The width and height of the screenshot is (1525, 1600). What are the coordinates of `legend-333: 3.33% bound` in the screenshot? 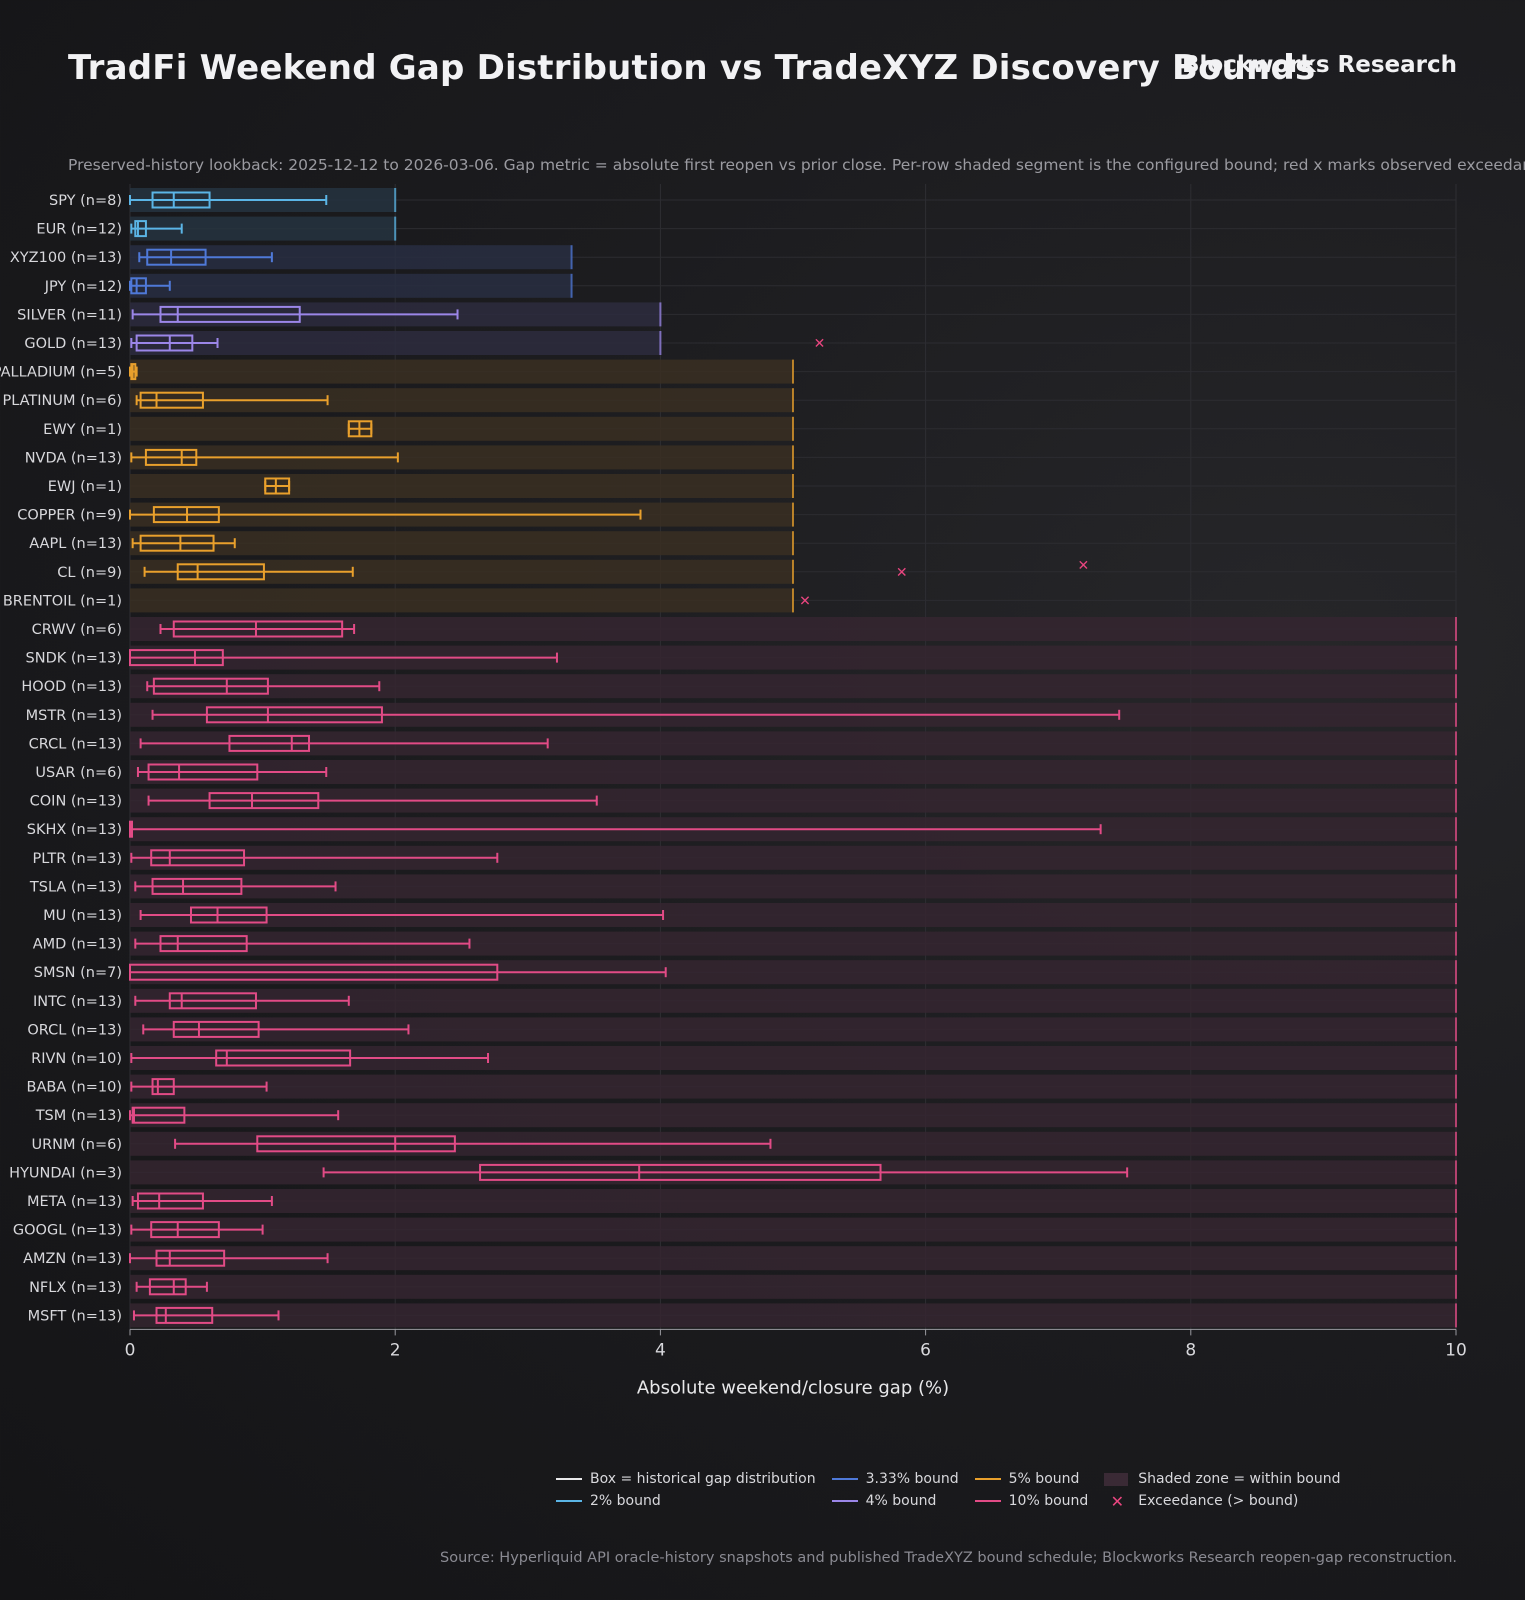 It's located at (895, 1479).